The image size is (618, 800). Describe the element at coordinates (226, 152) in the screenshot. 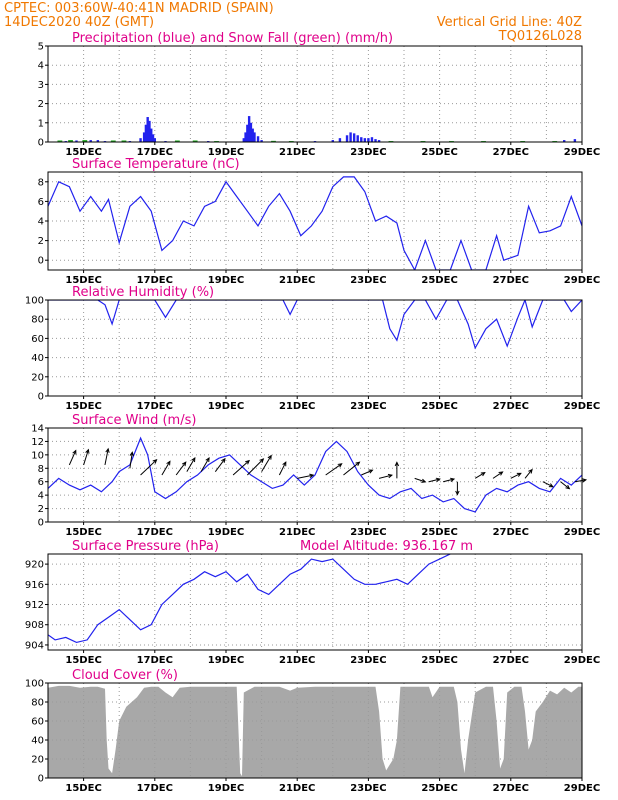

I see `precip-xtick-label: 19DEC` at that location.